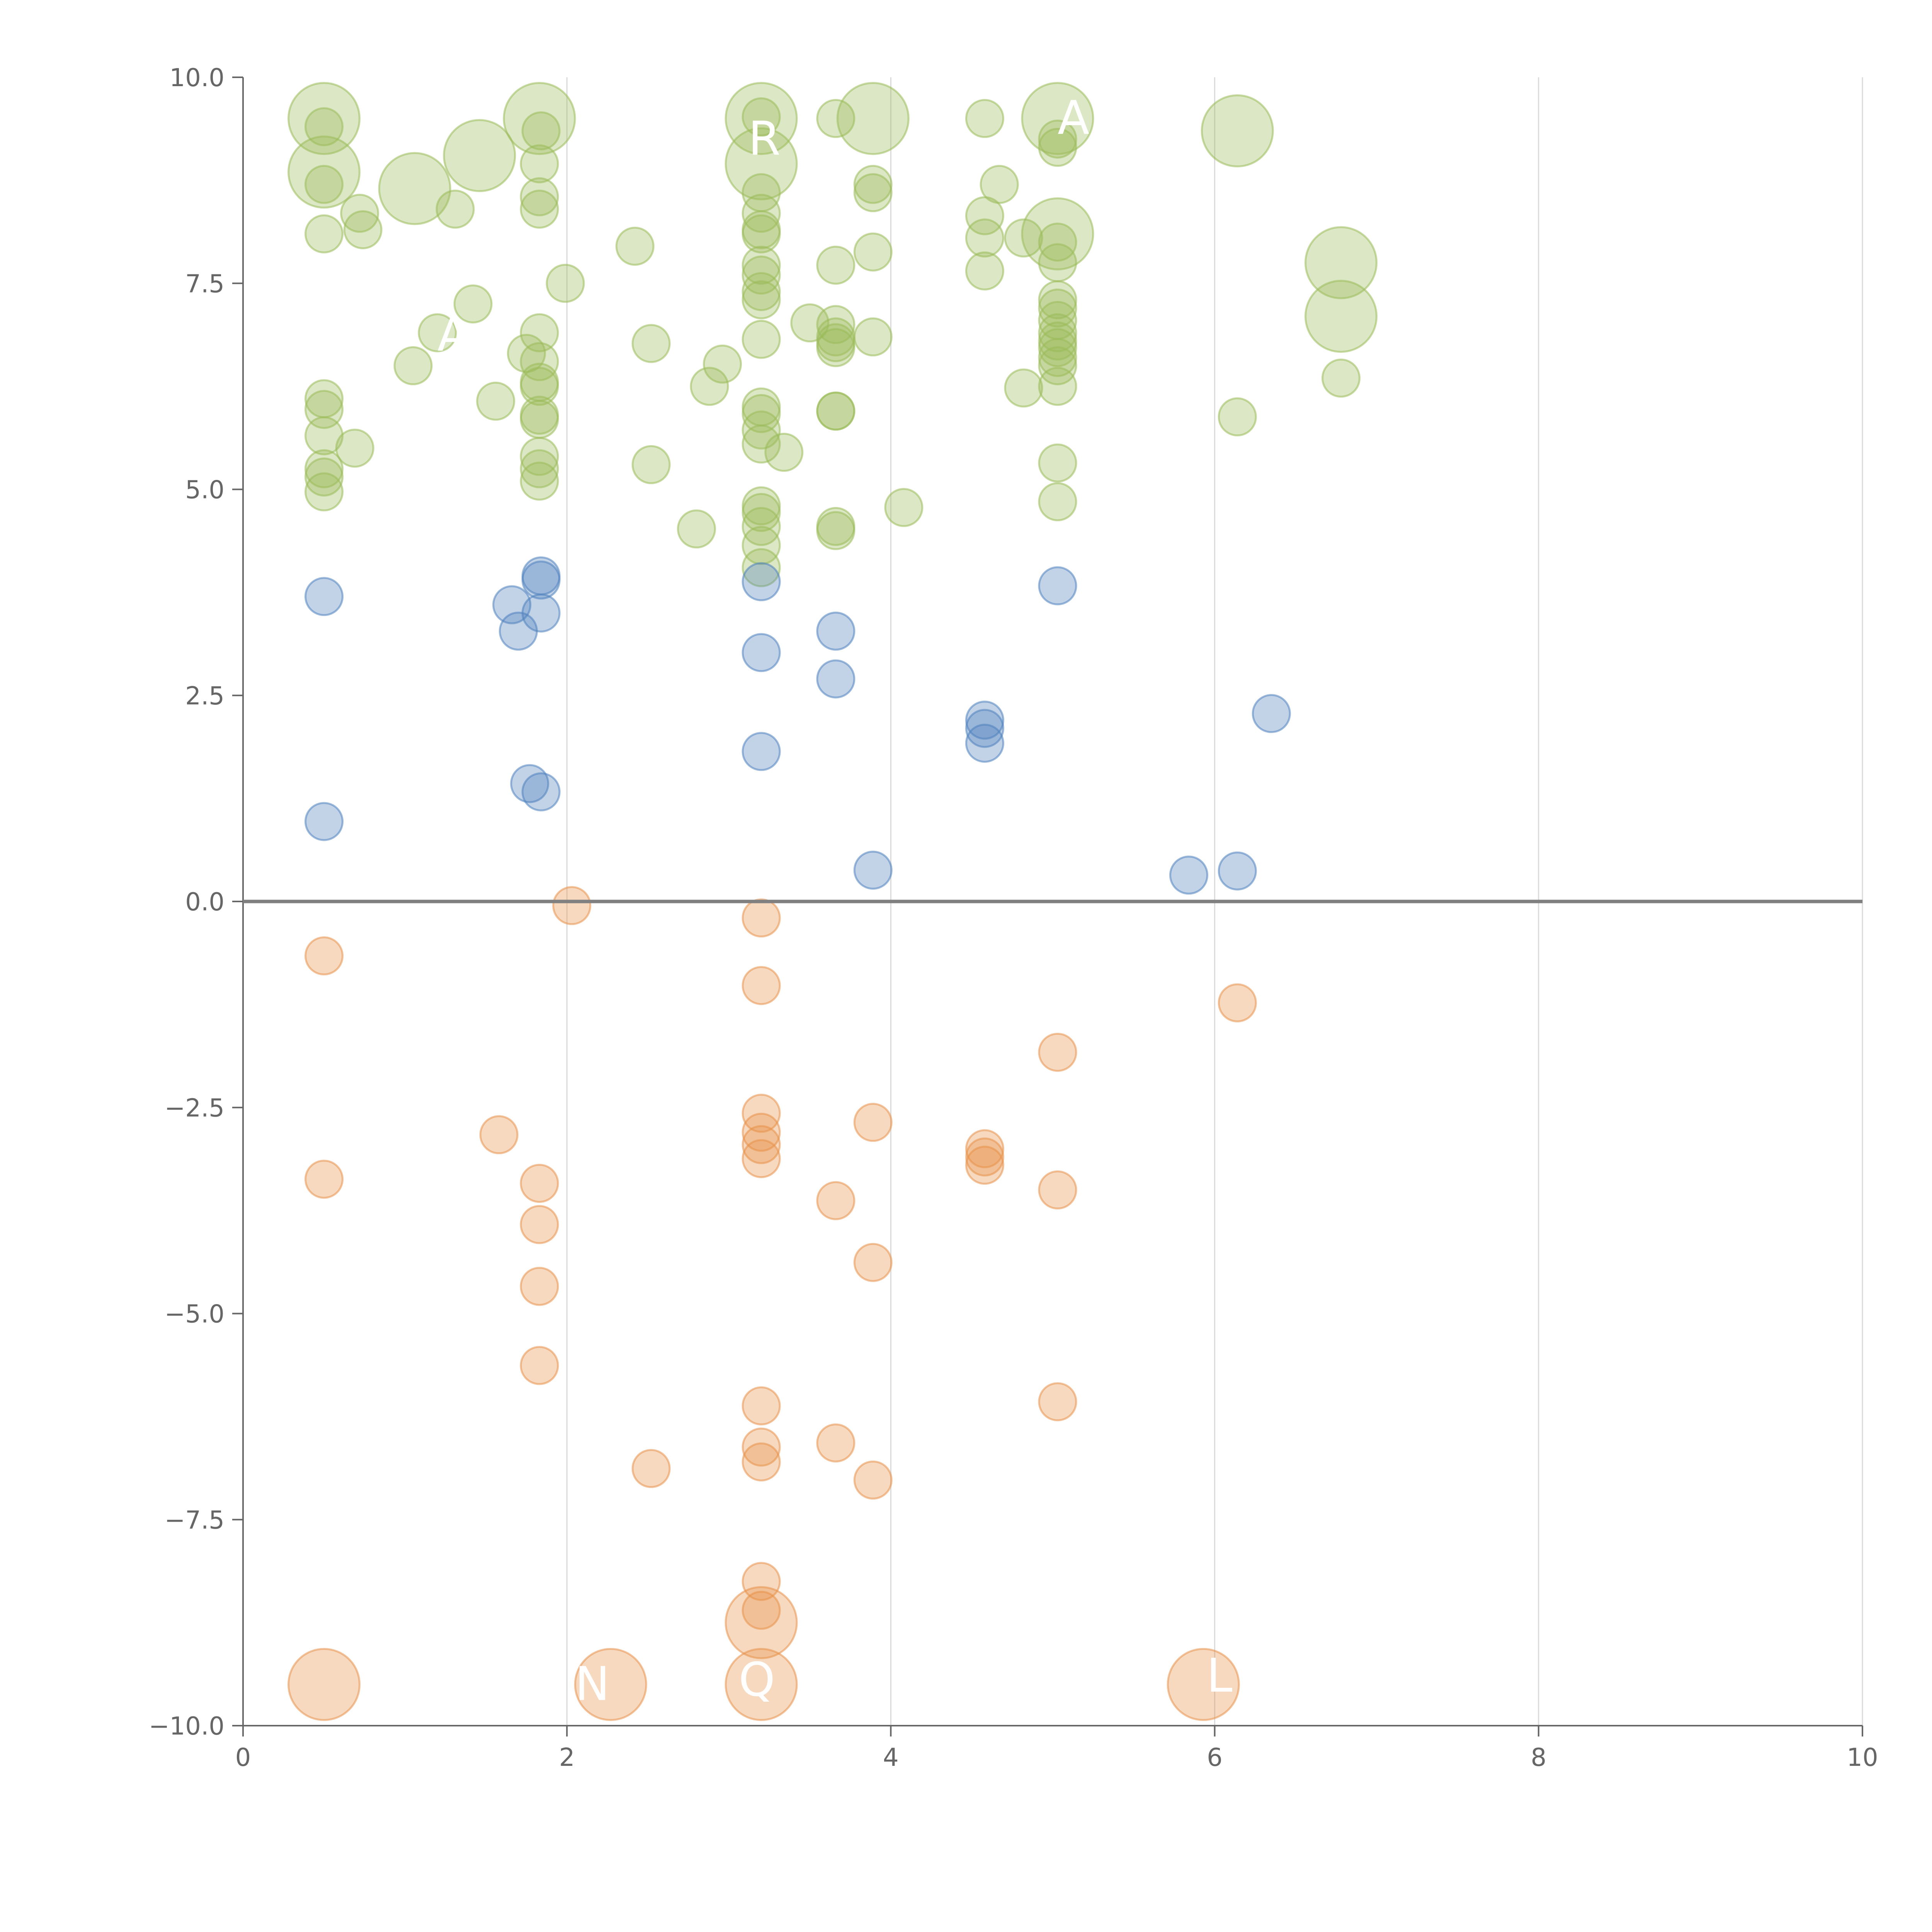 This screenshot has height=1932, width=1932. What do you see at coordinates (891, 1757) in the screenshot?
I see `x-tick-label: 4` at bounding box center [891, 1757].